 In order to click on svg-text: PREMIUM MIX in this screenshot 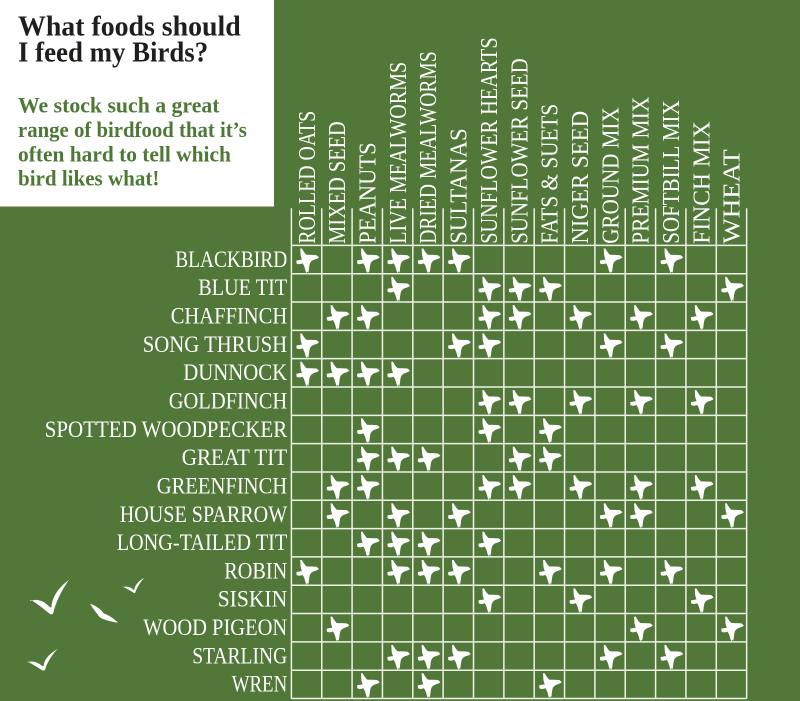, I will do `click(642, 170)`.